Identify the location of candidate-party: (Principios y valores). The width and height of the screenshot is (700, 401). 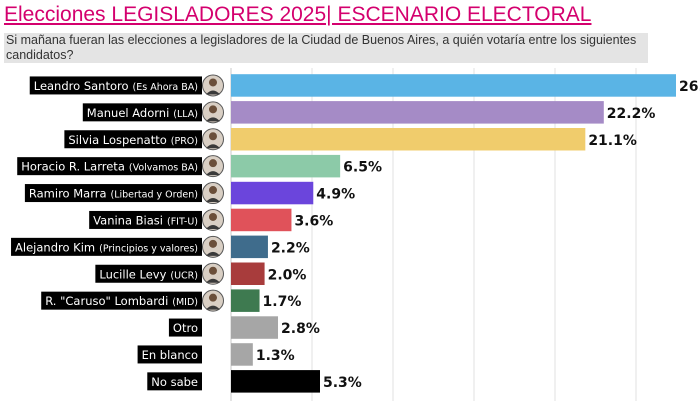
(148, 248).